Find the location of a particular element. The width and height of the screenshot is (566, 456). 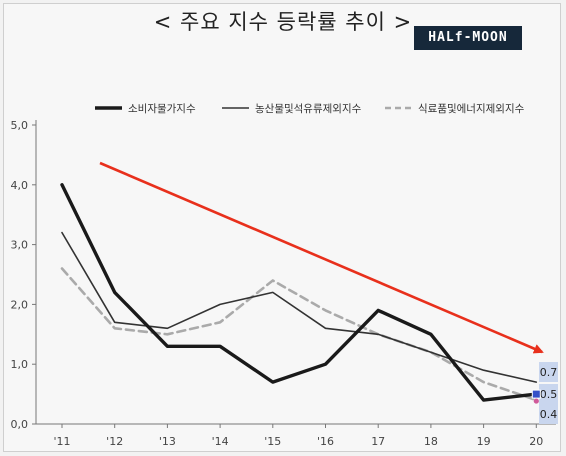

x-tick-label: 17 is located at coordinates (378, 441).